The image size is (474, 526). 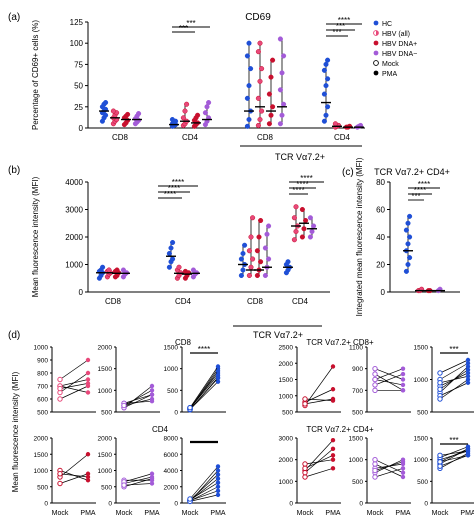 I want to click on legend-marker, so click(x=376, y=63).